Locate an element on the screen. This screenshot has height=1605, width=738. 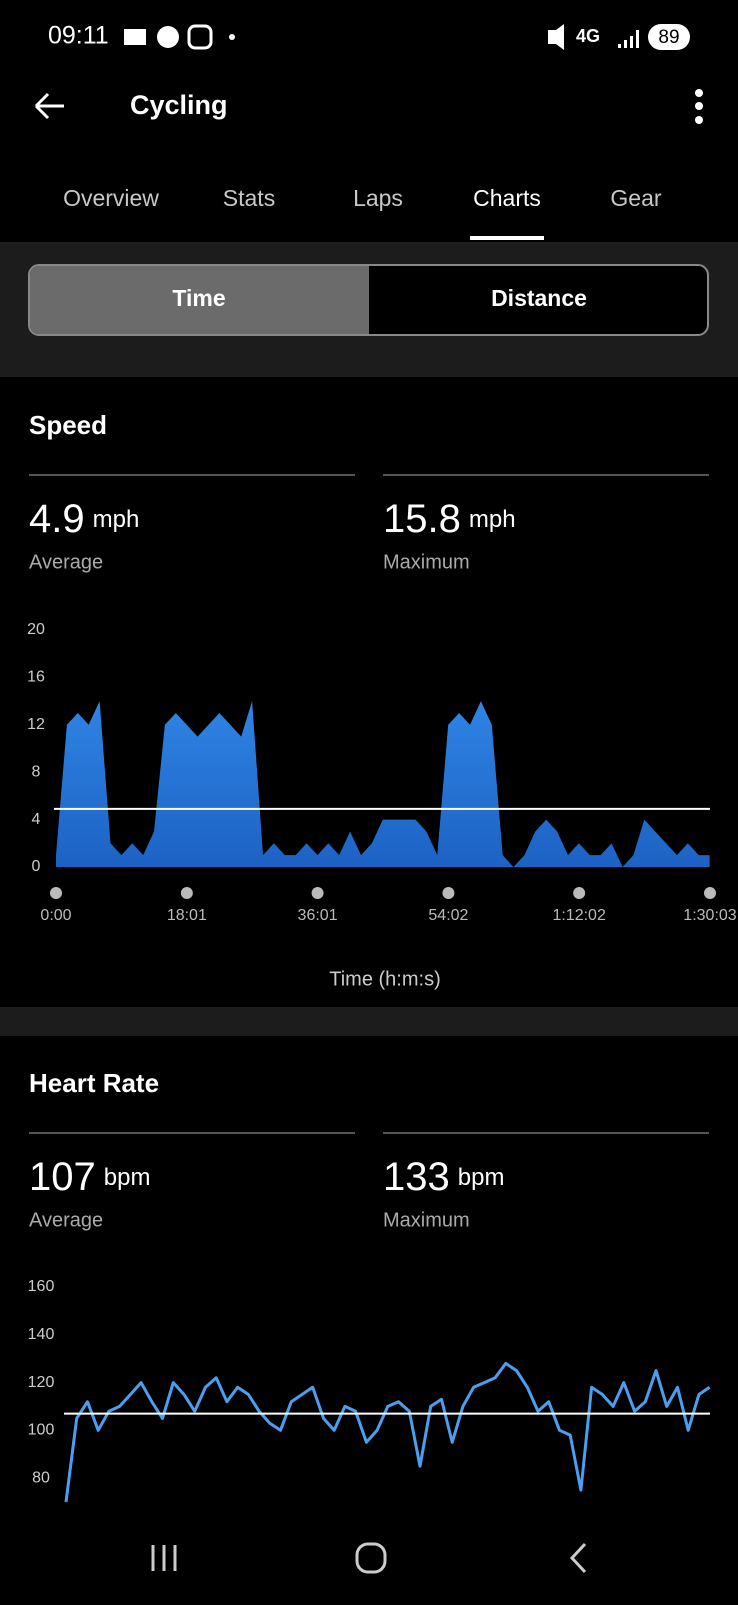
recents-button is located at coordinates (164, 1558).